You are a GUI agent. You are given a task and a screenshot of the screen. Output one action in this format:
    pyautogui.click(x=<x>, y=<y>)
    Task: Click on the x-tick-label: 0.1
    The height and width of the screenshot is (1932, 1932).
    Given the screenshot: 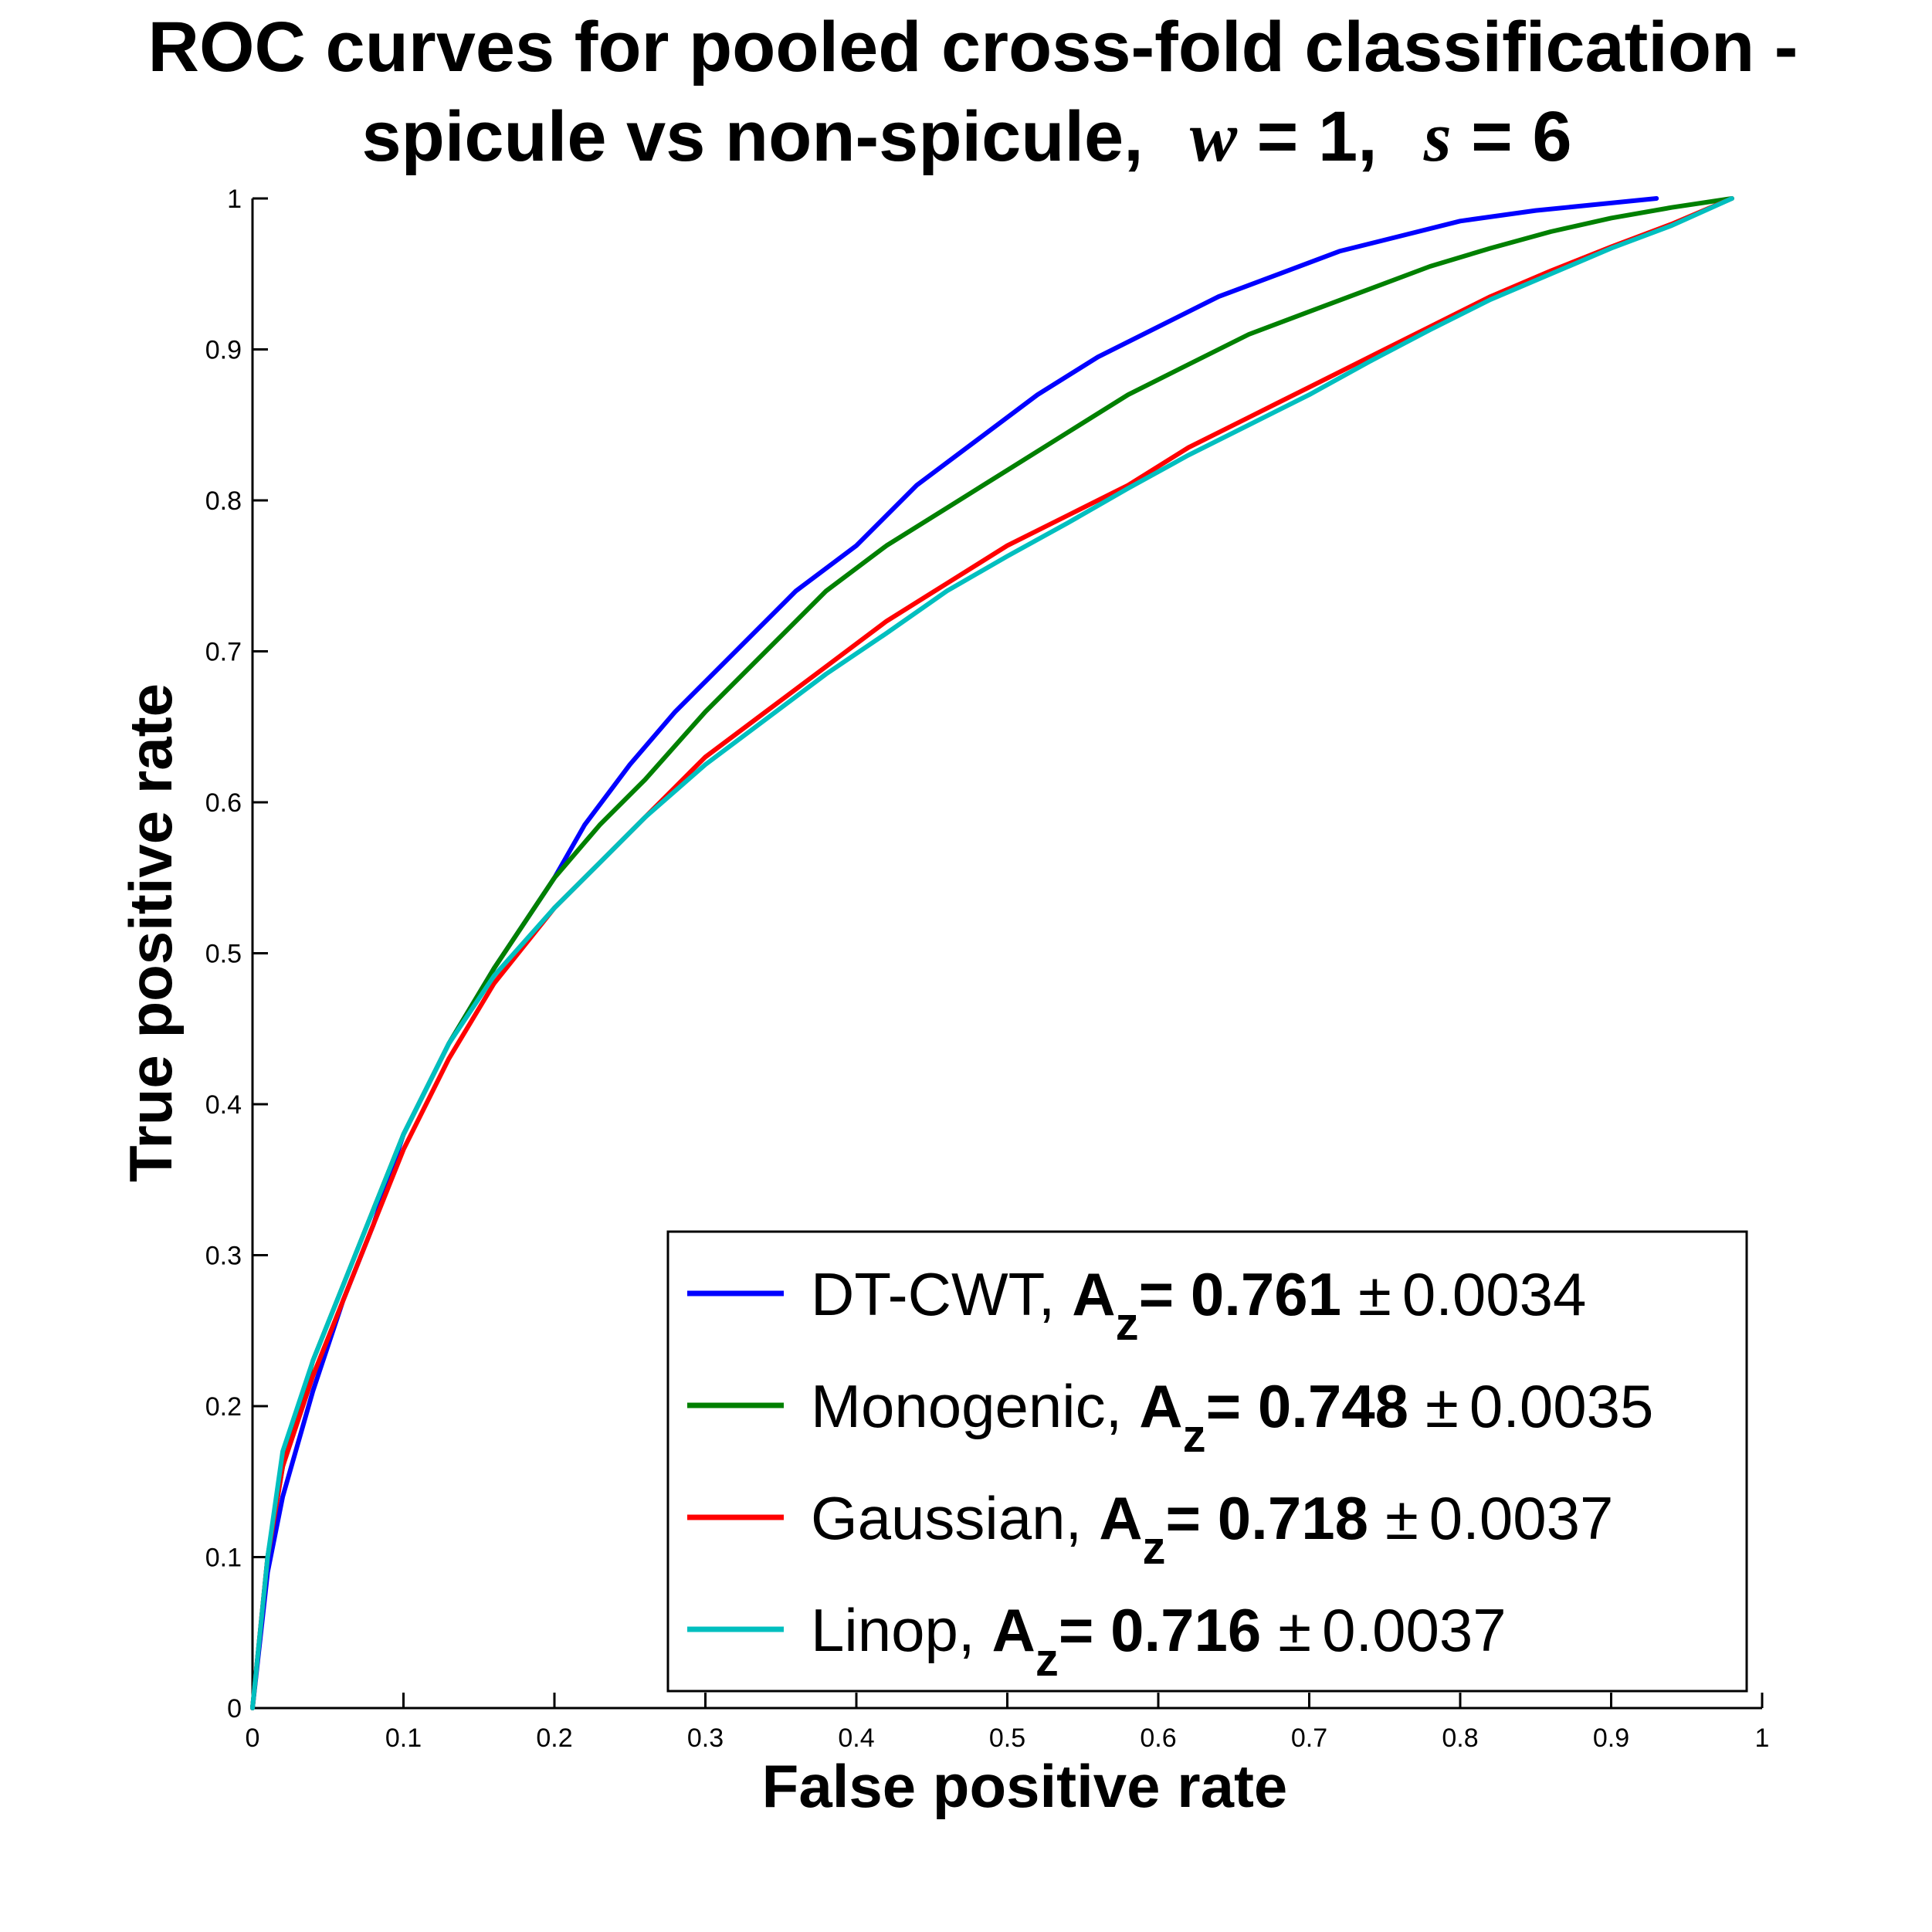 What is the action you would take?
    pyautogui.click(x=403, y=1738)
    